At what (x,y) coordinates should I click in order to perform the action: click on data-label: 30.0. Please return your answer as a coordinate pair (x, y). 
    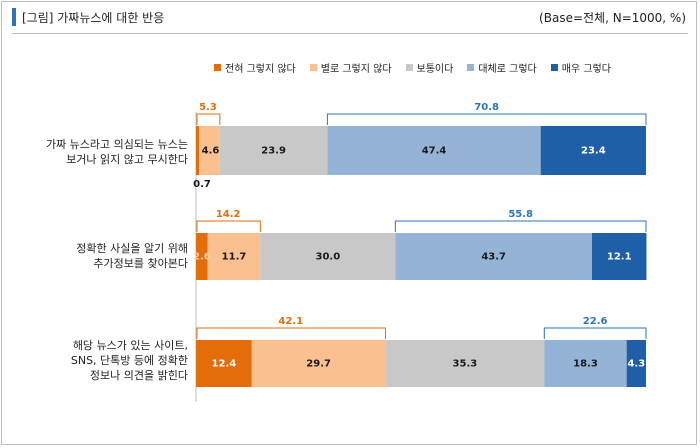
    Looking at the image, I should click on (328, 257).